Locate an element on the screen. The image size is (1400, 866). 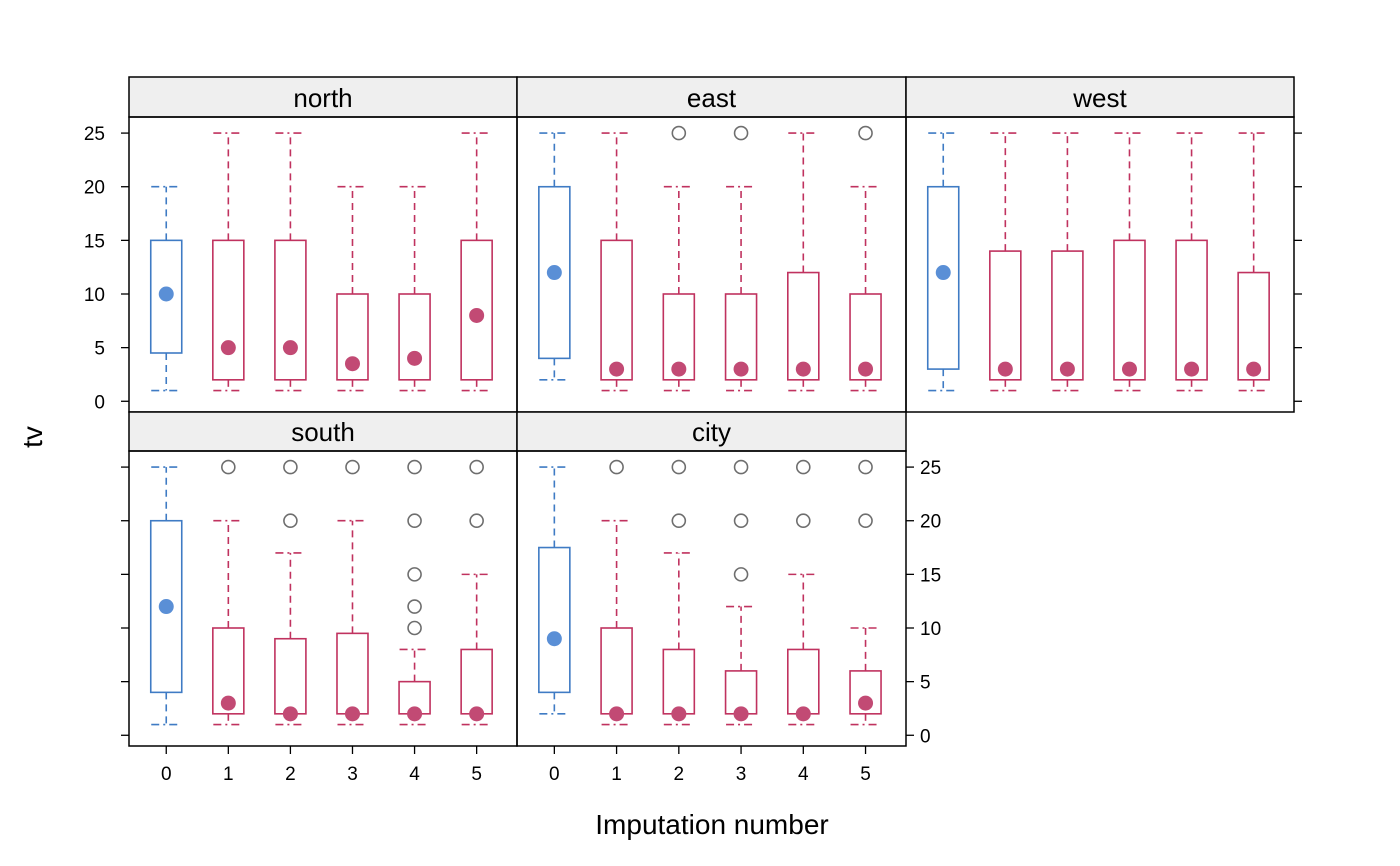
panel-south: south is located at coordinates (323, 579).